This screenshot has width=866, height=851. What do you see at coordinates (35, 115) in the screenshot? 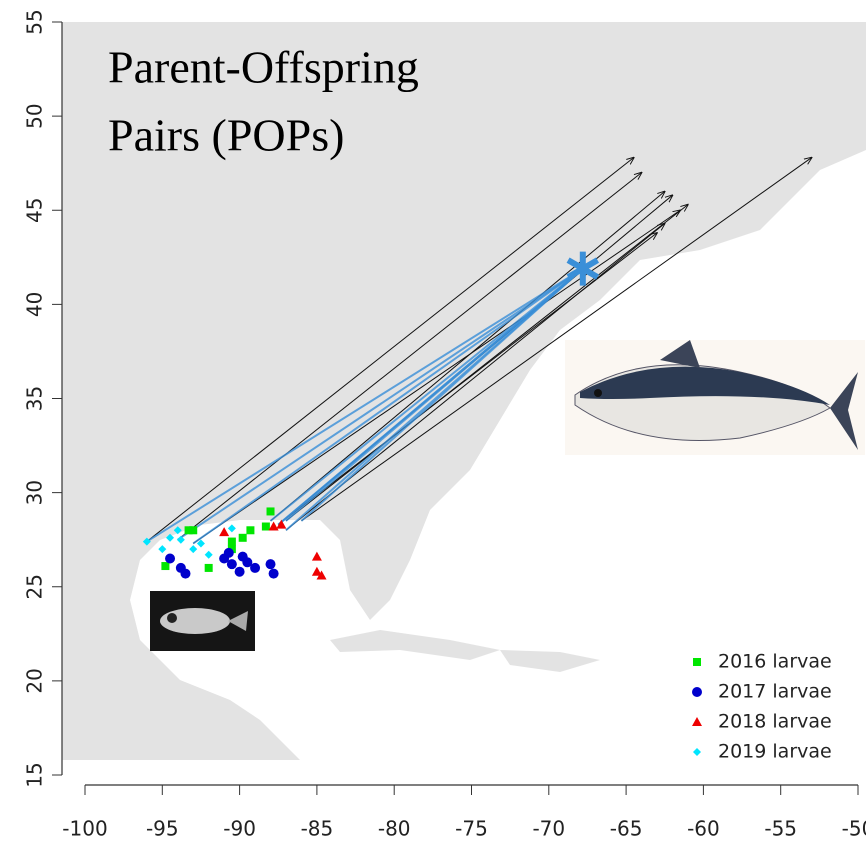
I see `y-tick-label: 50` at bounding box center [35, 115].